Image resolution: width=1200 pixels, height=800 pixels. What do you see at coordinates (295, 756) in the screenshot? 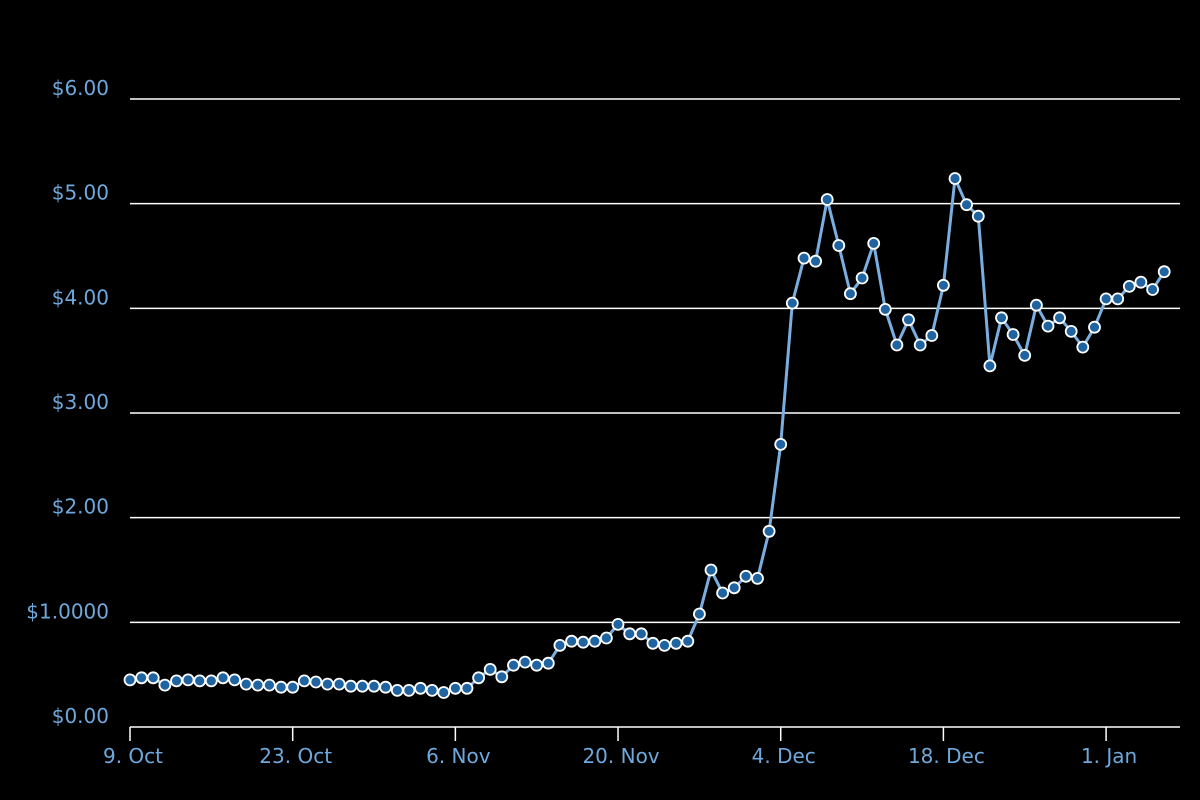
I see `x-tick-label-1: 23. Oct` at bounding box center [295, 756].